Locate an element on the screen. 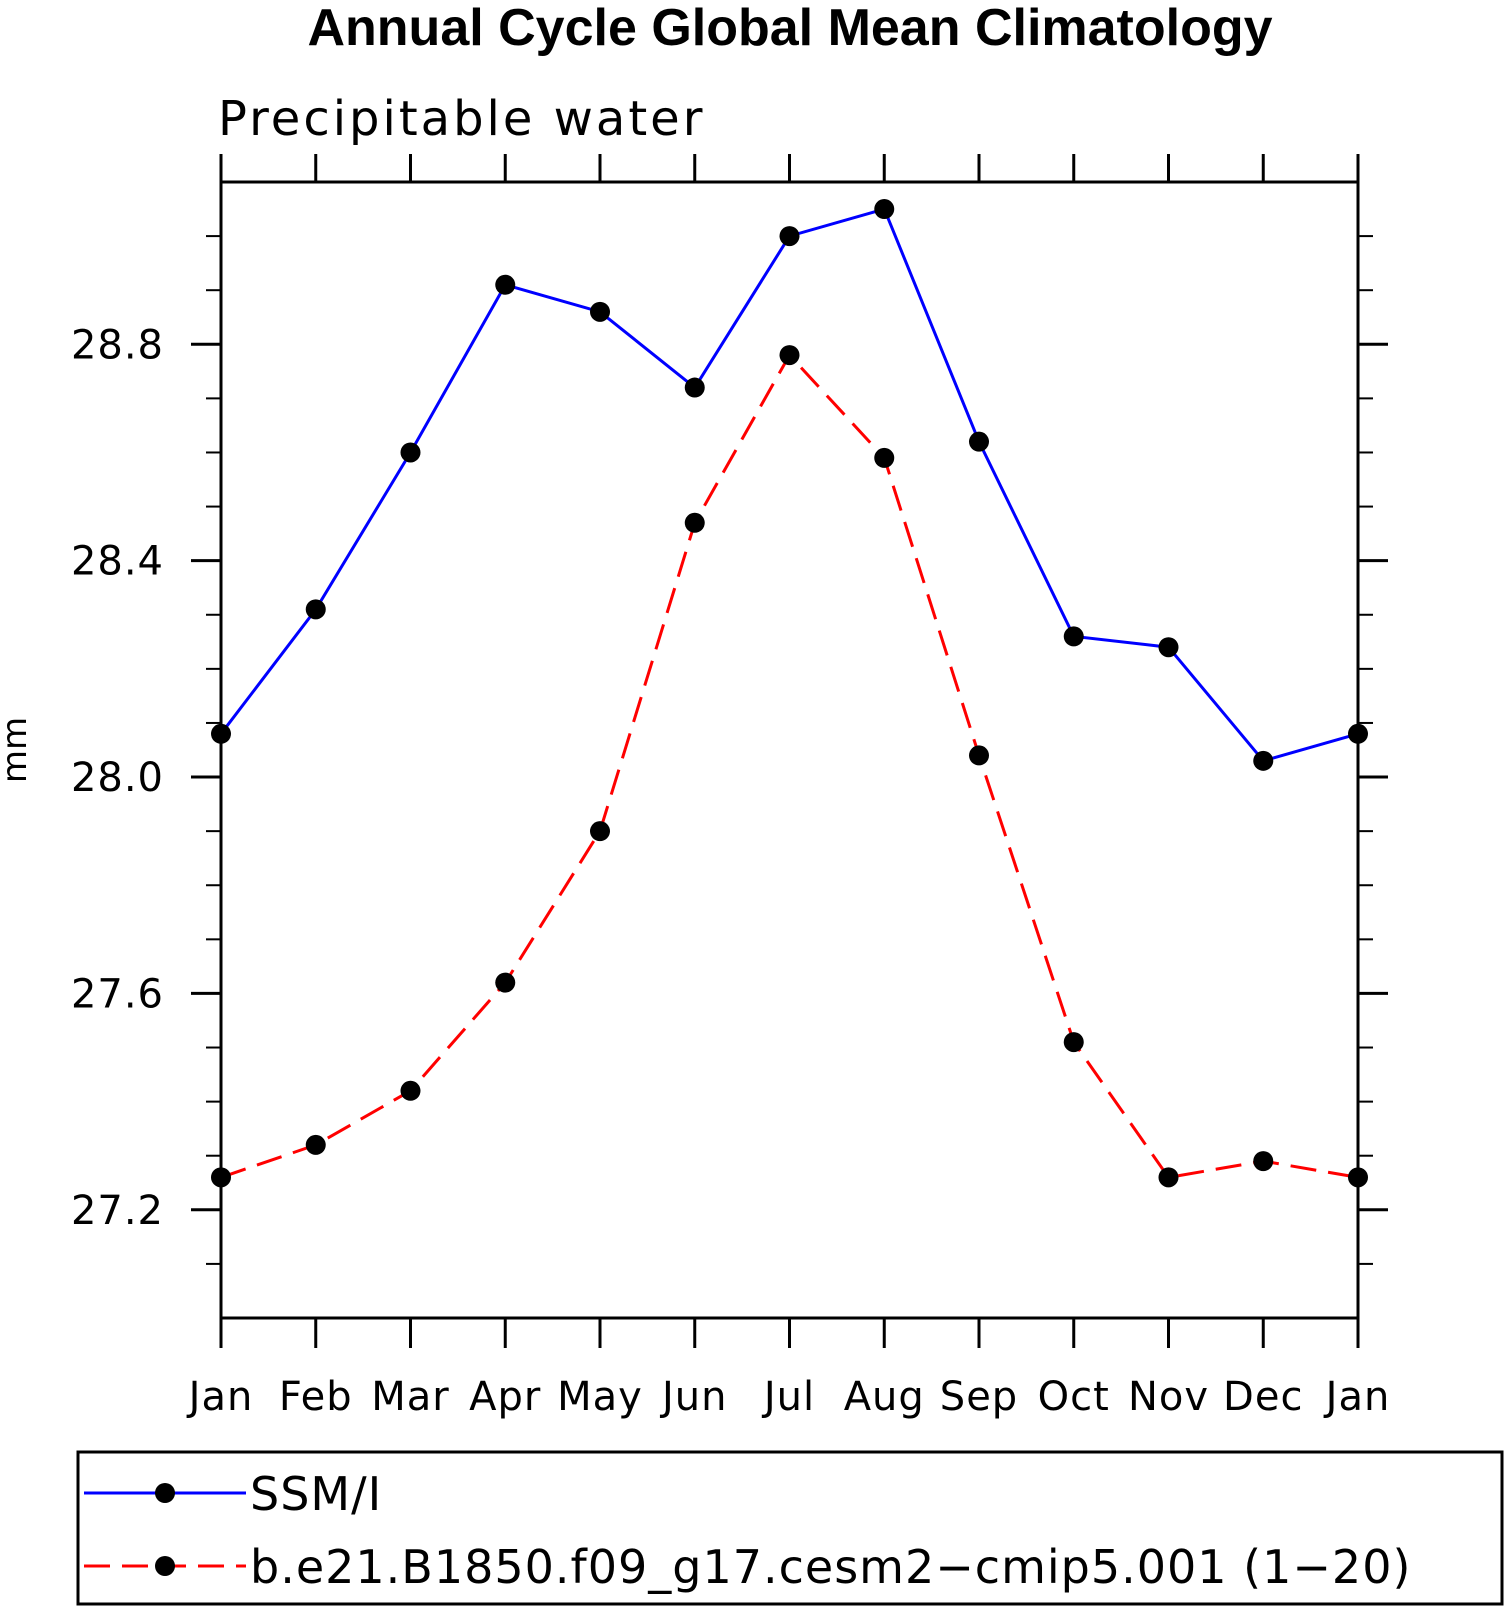  chart-subtitle: Precipitable water is located at coordinates (461, 119).